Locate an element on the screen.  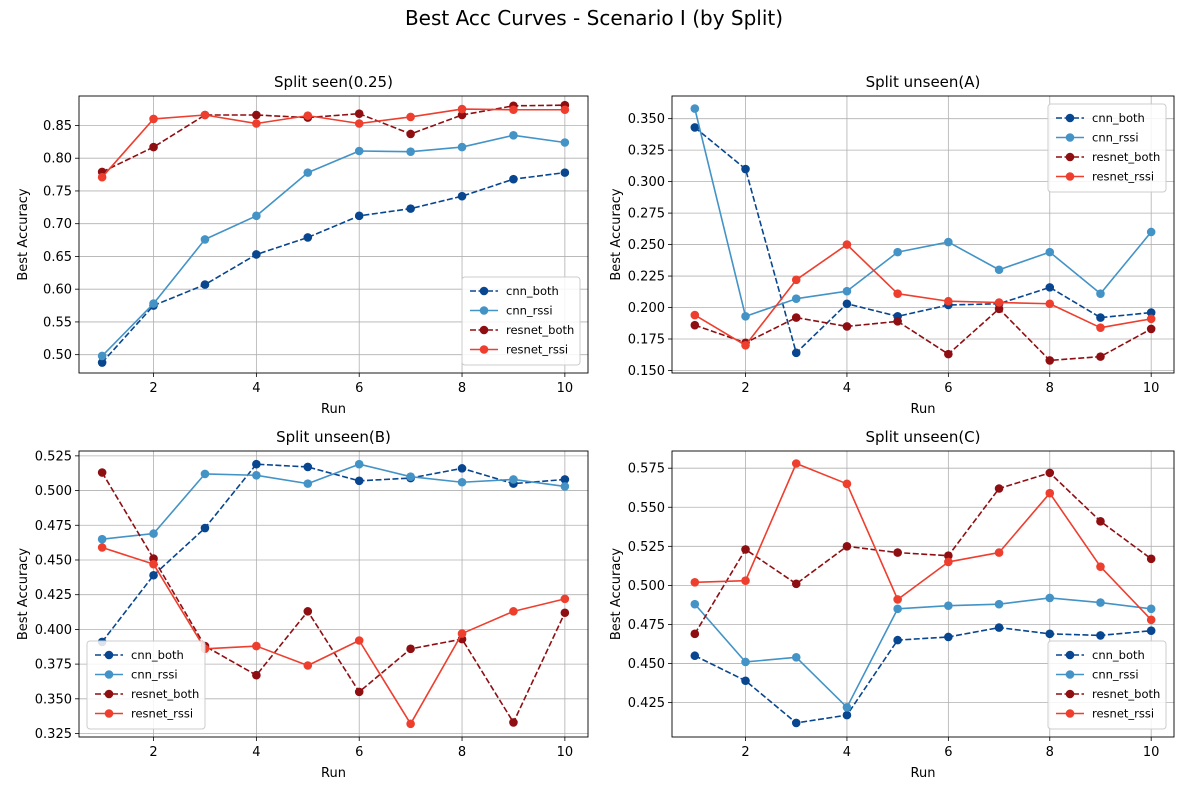
y-tick-label: 0.200 is located at coordinates (646, 308).